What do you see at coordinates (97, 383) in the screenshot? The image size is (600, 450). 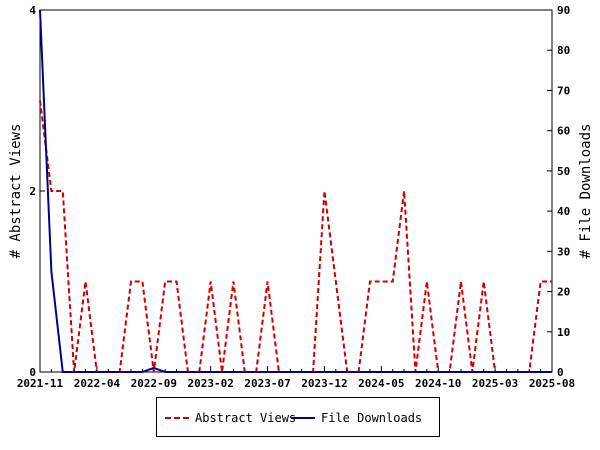 I see `x-tick-label: 2022-04` at bounding box center [97, 383].